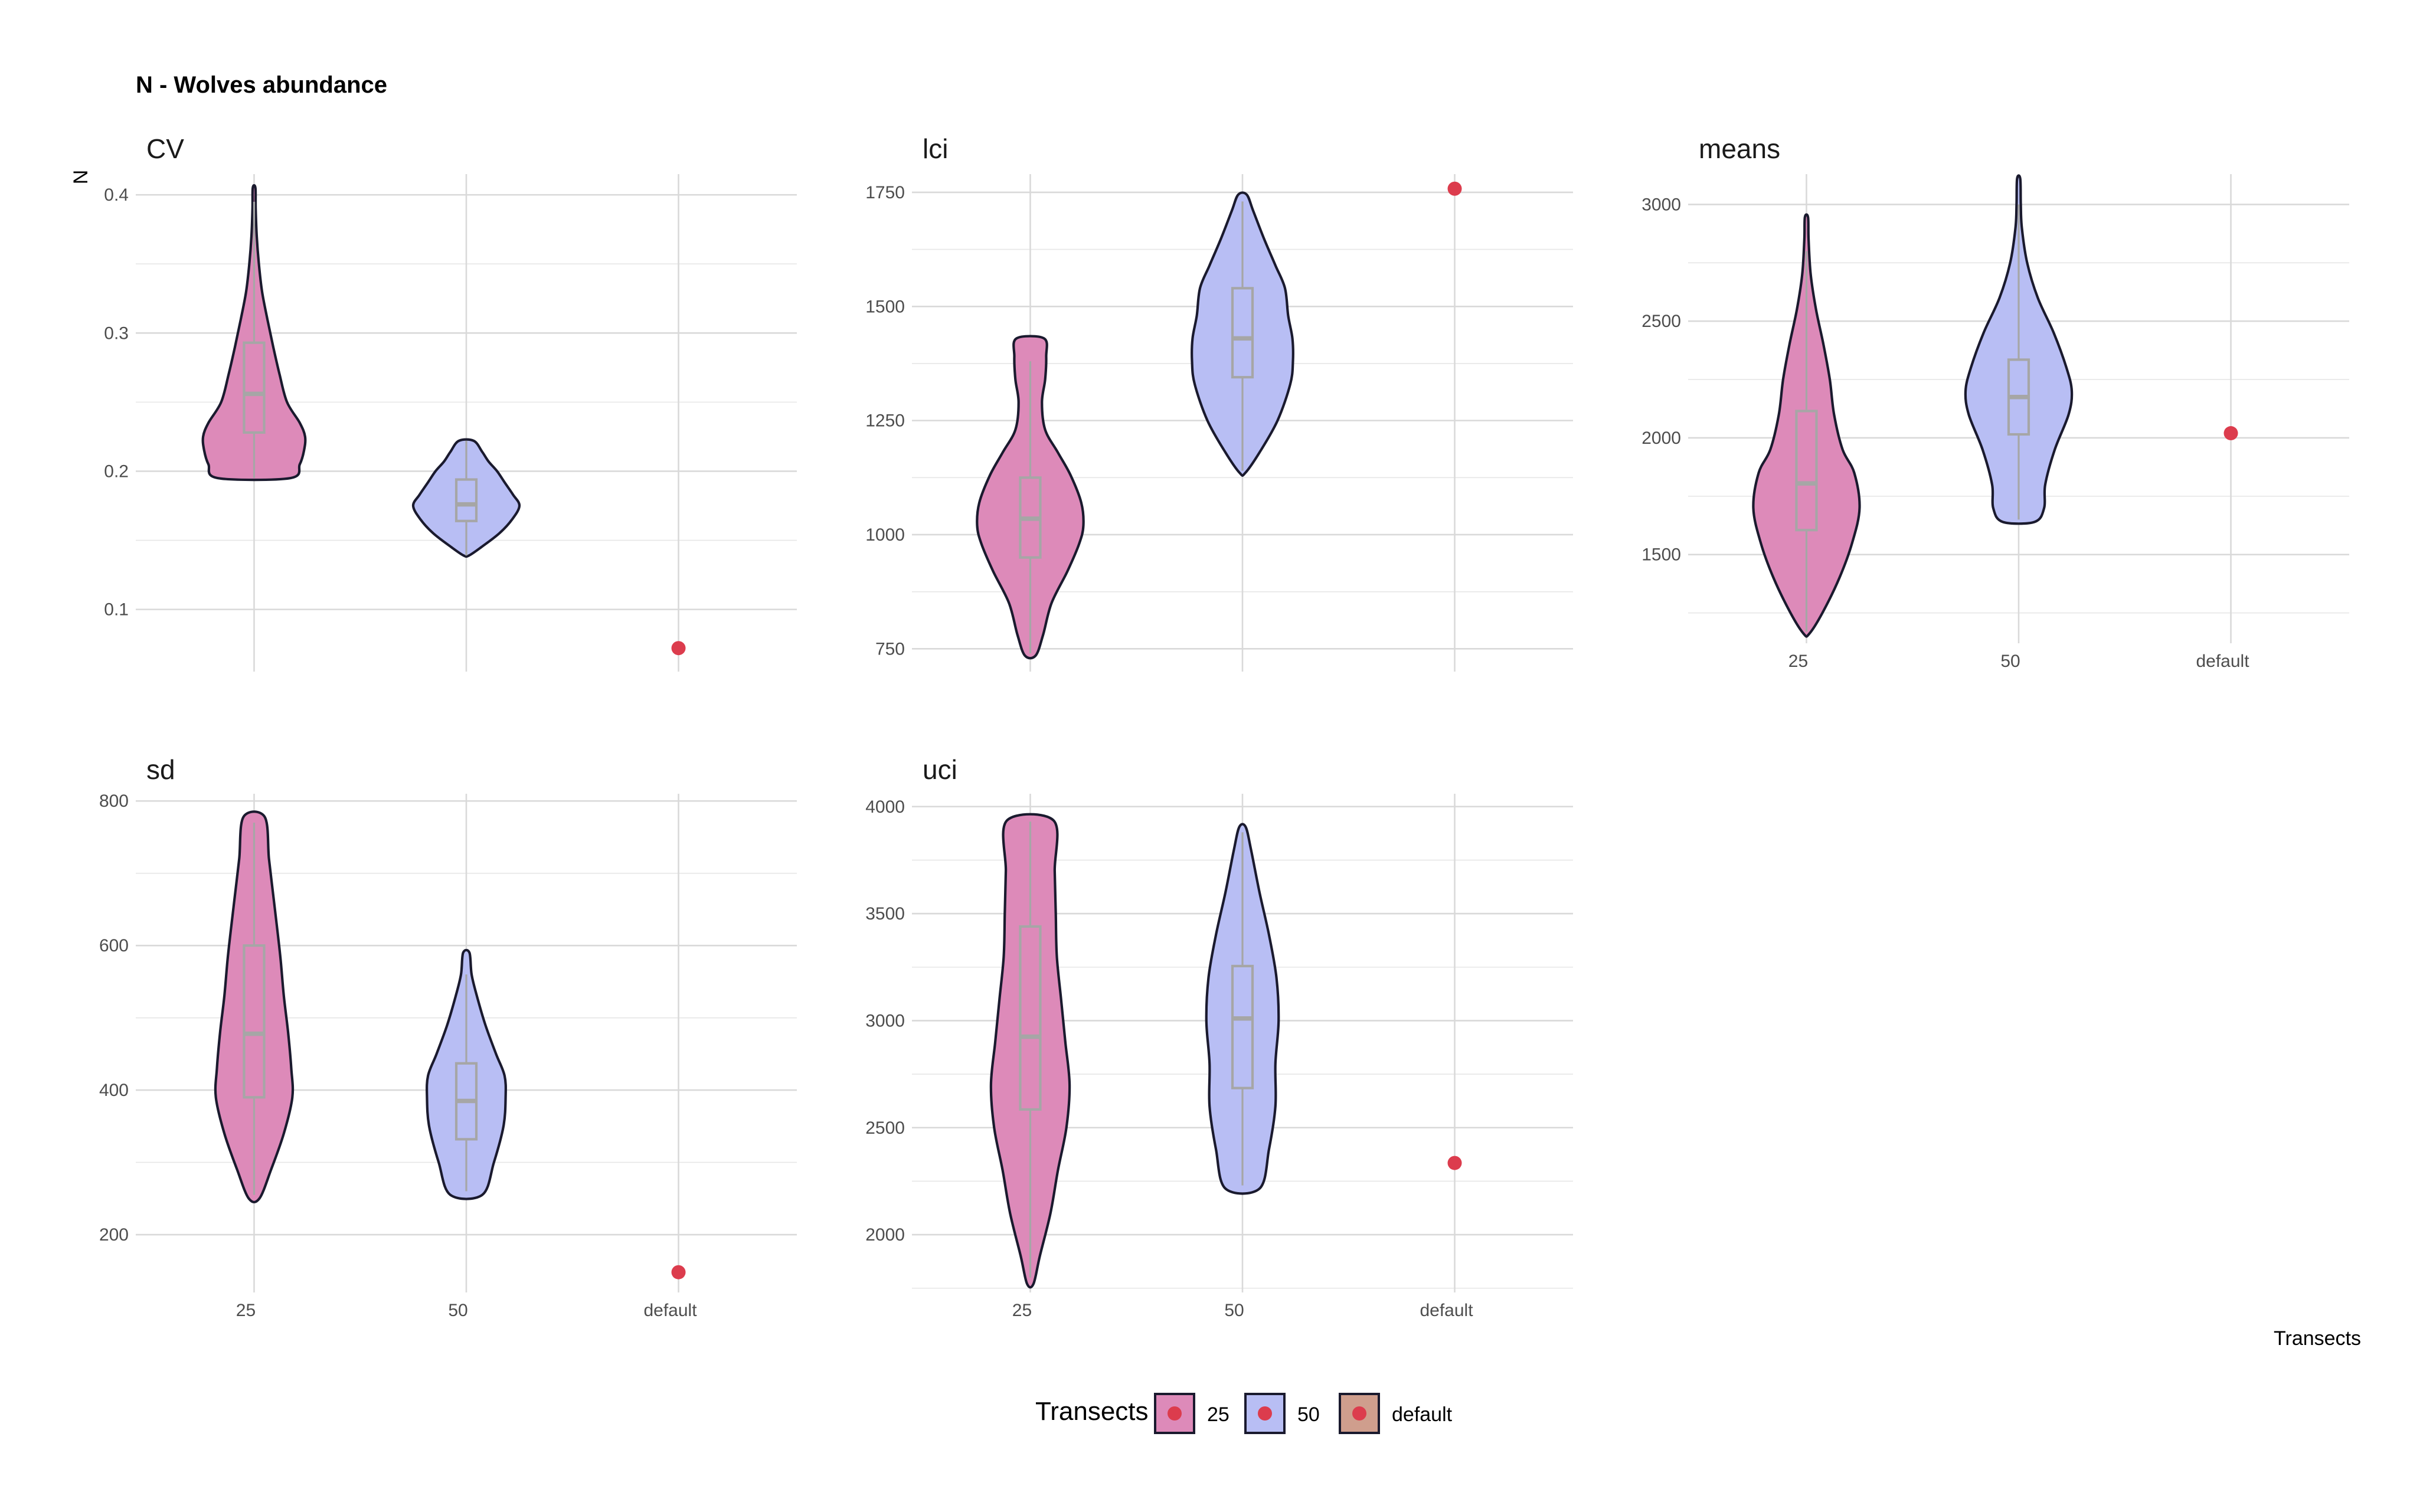 This screenshot has height=1512, width=2410. Describe the element at coordinates (114, 1090) in the screenshot. I see `y-tick-label: 400` at that location.